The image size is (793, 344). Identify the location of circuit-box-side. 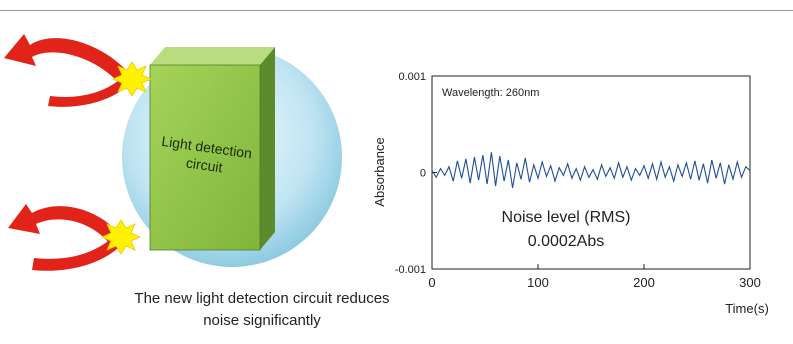
(267, 148).